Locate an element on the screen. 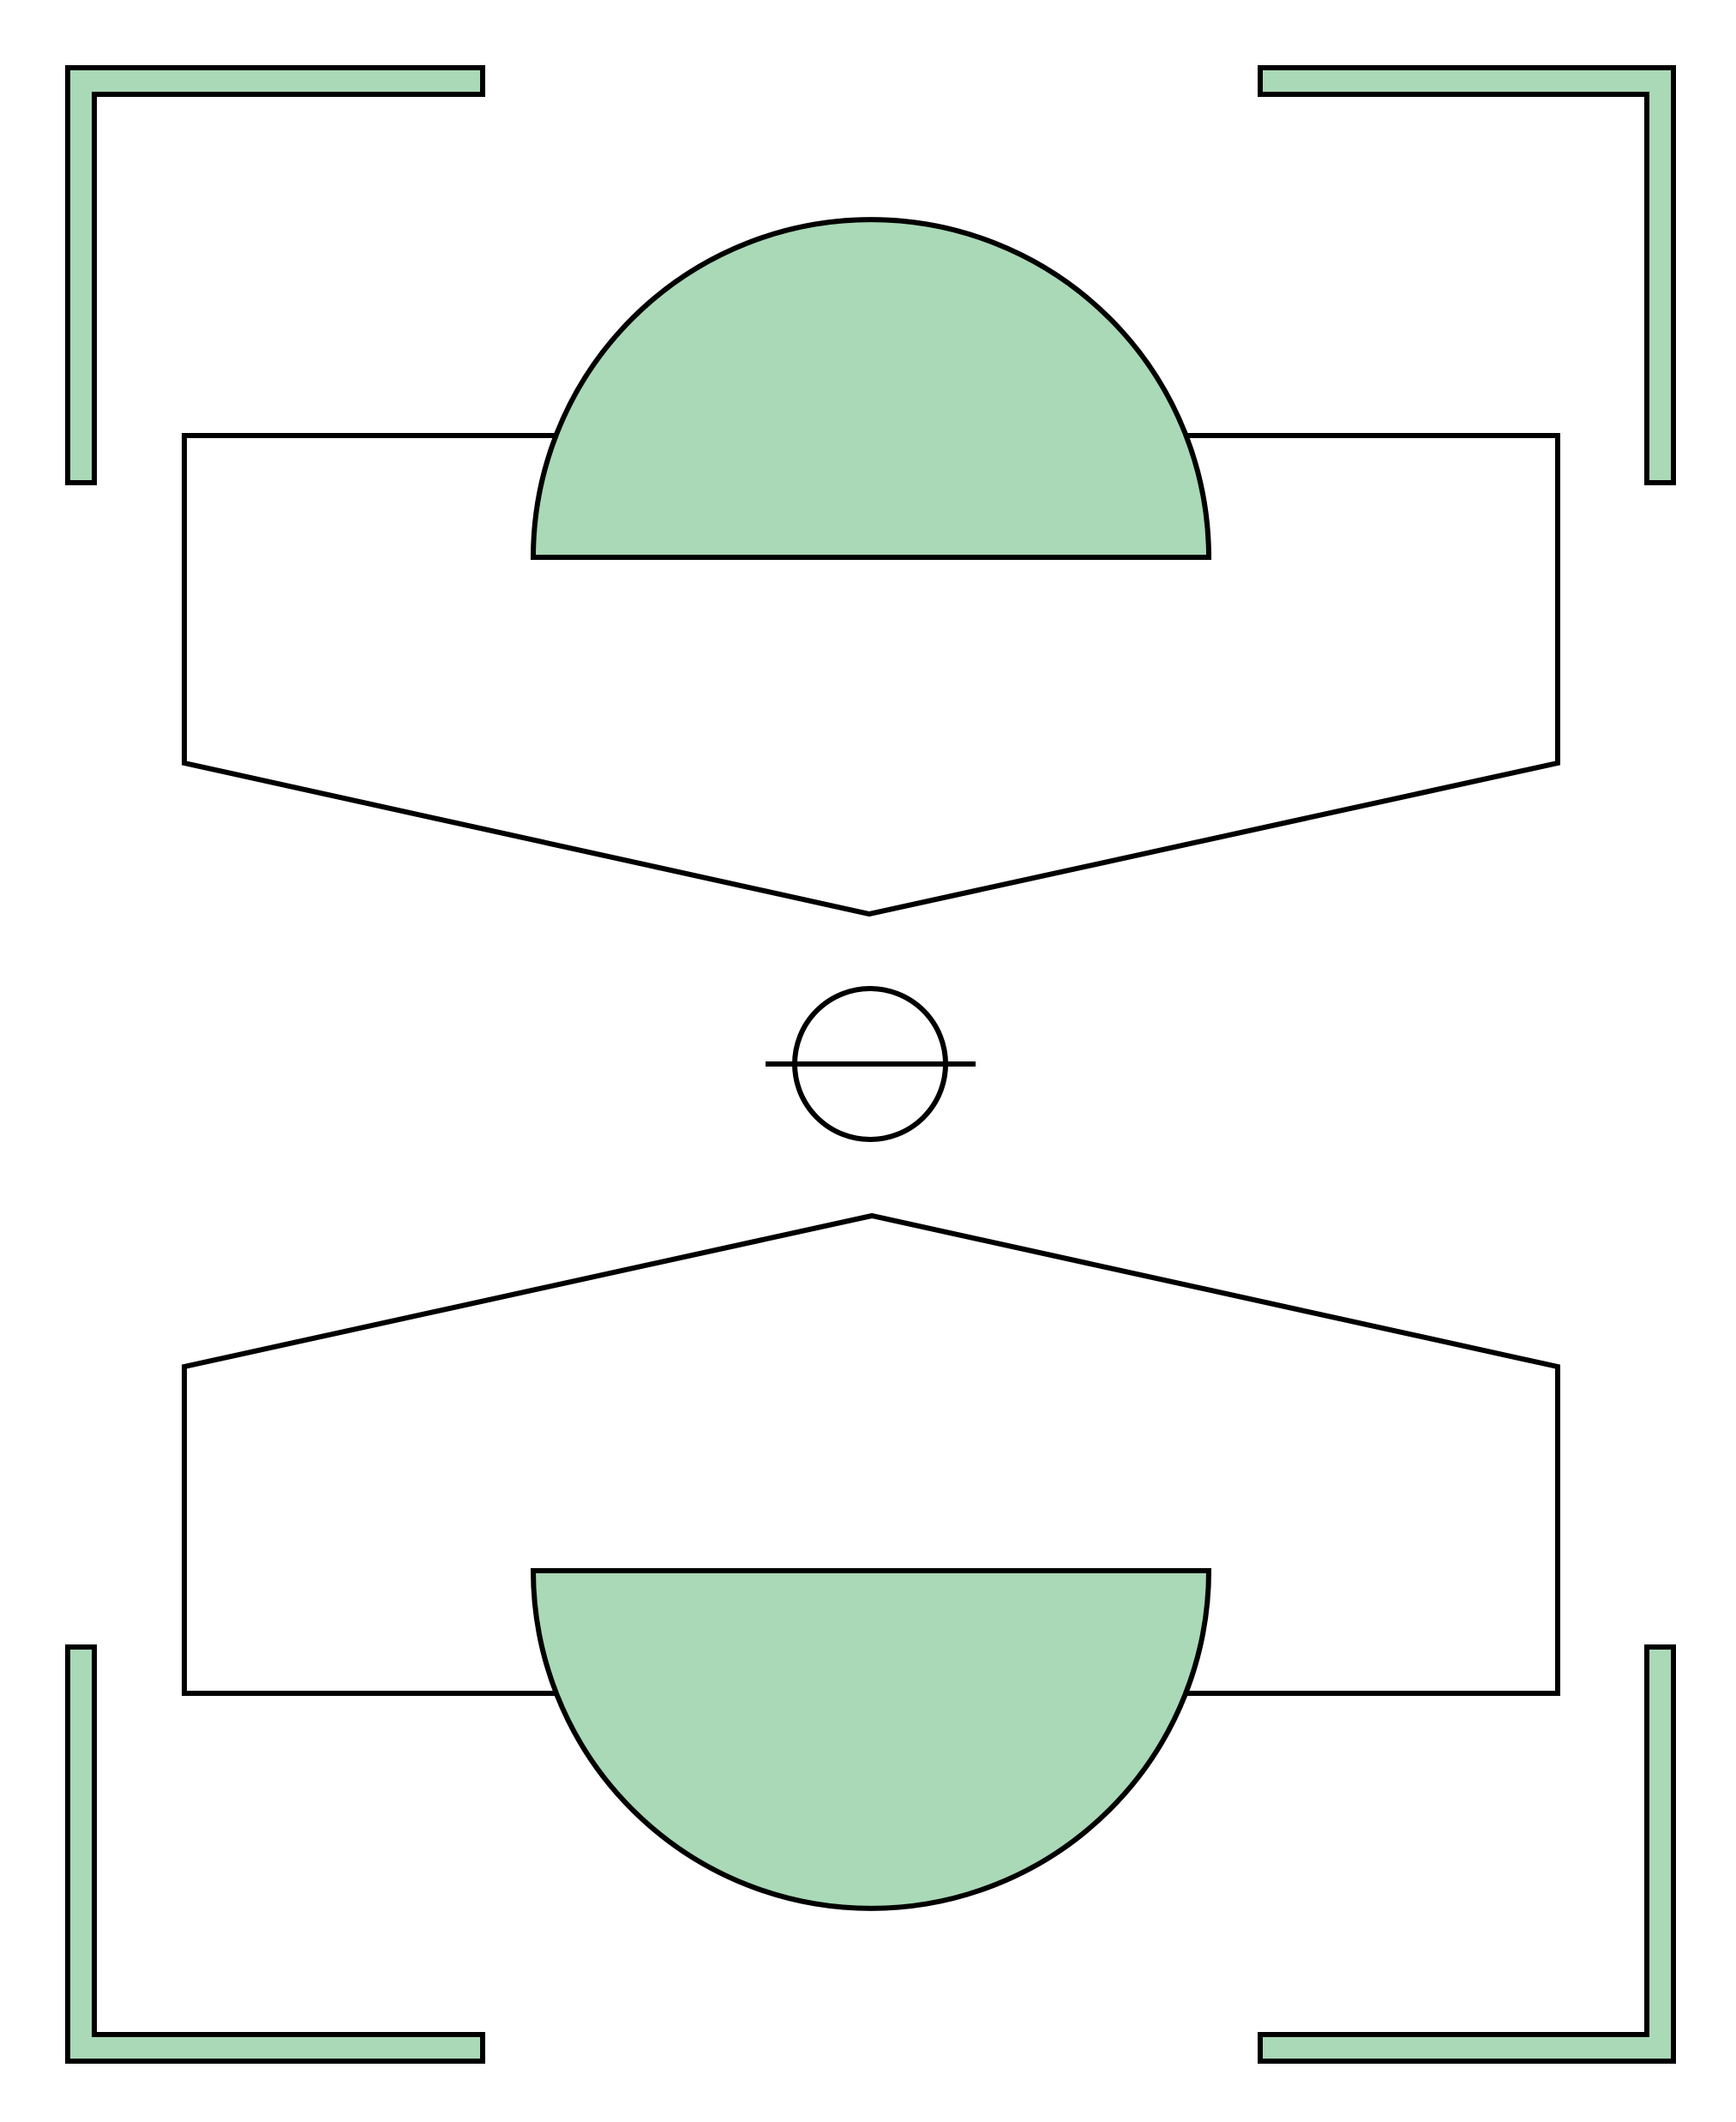 This screenshot has height=2122, width=1736. corner-bracket-top-right is located at coordinates (1467, 275).